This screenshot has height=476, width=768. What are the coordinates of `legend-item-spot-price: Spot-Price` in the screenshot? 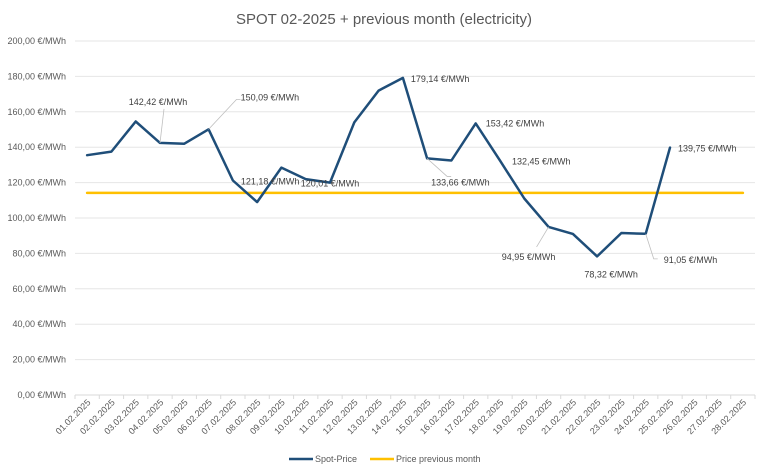 It's located at (323, 459).